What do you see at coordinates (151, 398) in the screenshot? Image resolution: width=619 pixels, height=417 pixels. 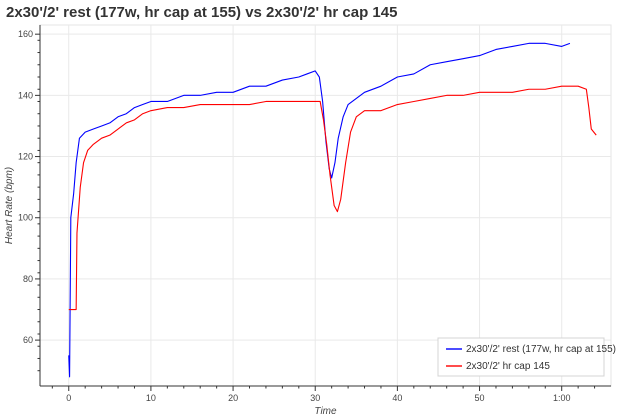 I see `x-tick-label: 10` at bounding box center [151, 398].